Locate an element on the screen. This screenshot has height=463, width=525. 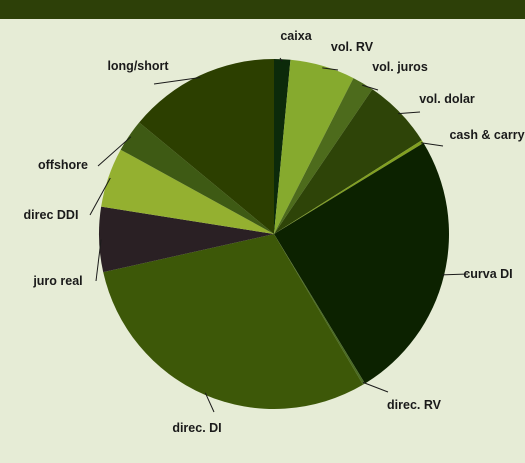
leader-line-direc-ddi is located at coordinates (100, 196).